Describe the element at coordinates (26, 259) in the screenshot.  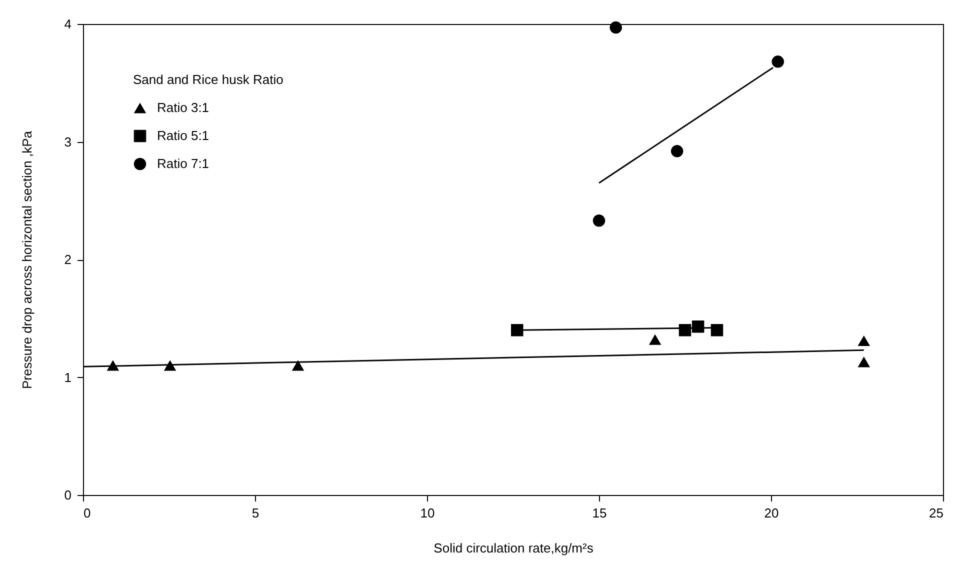
I see `y-axis-title: Pressure drop across horizontal section ,kPa` at that location.